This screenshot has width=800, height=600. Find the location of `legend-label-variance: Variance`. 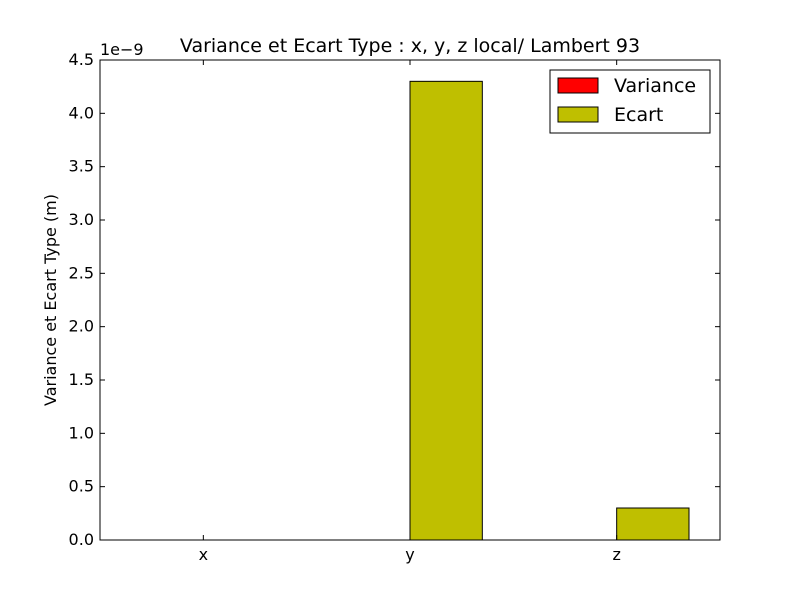

legend-label-variance: Variance is located at coordinates (655, 86).